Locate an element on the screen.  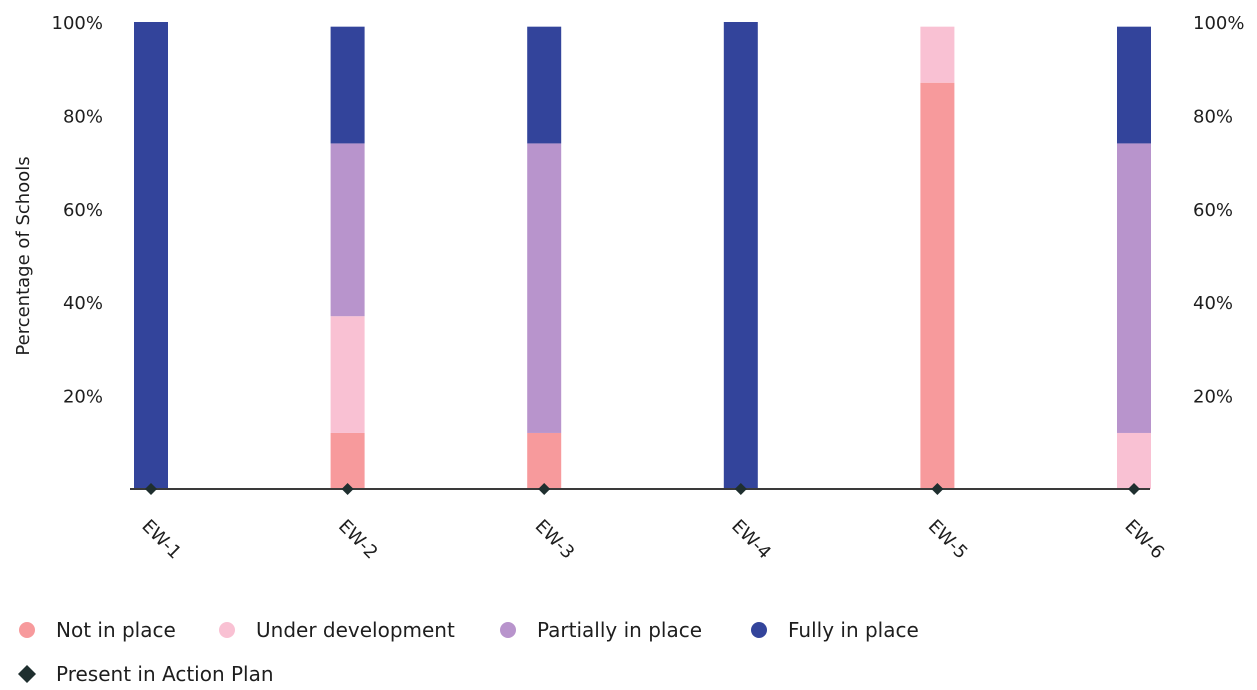
ytick-left-80: 80% is located at coordinates (83, 116).